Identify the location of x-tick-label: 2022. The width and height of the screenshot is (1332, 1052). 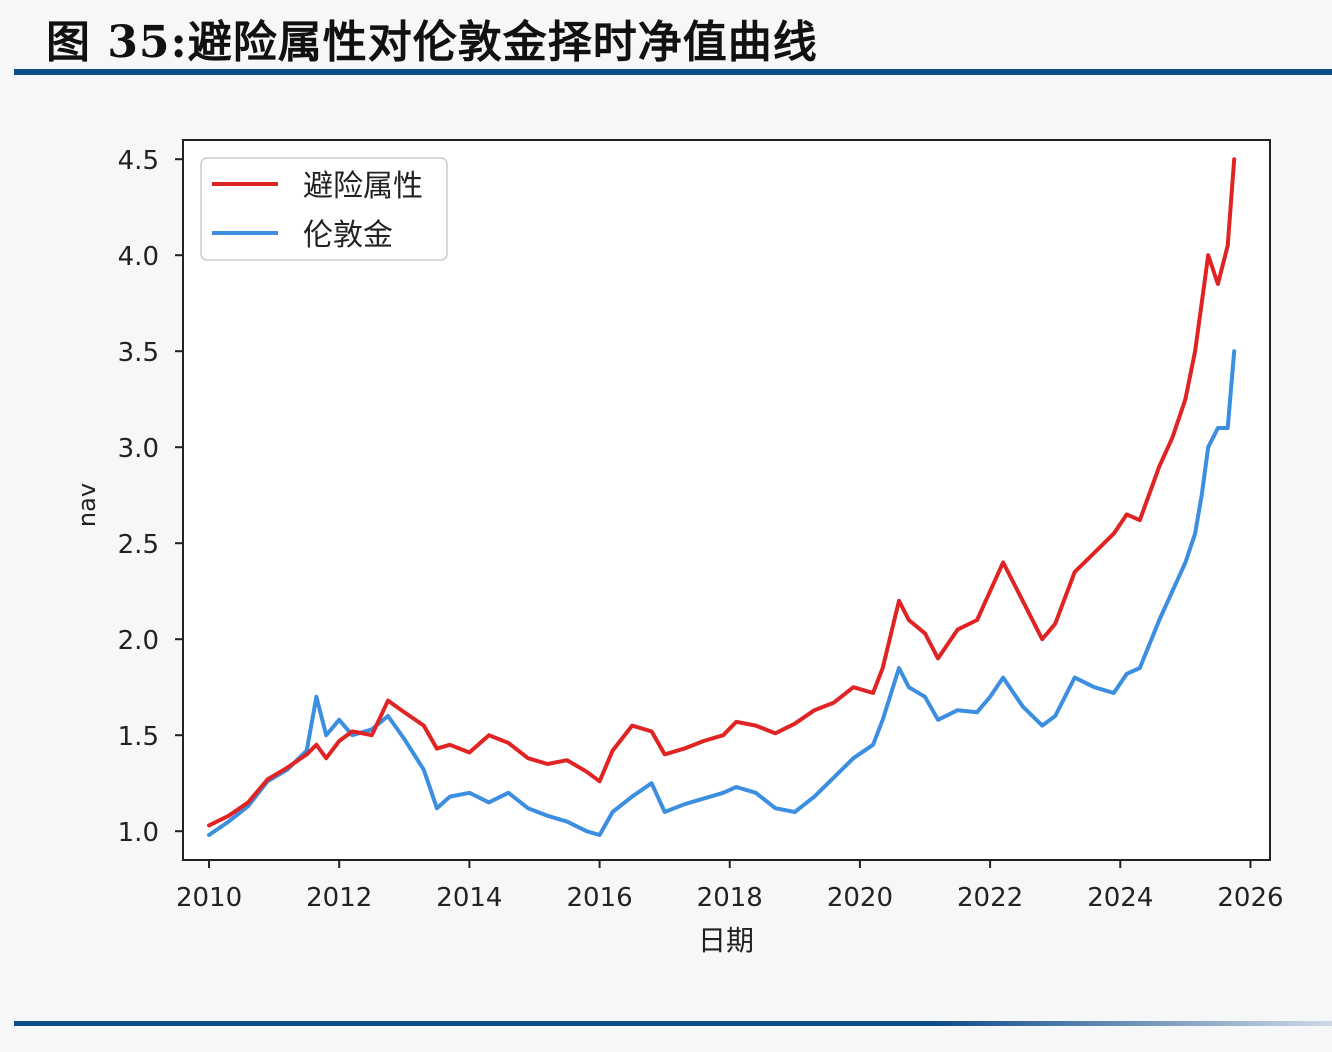
(990, 898).